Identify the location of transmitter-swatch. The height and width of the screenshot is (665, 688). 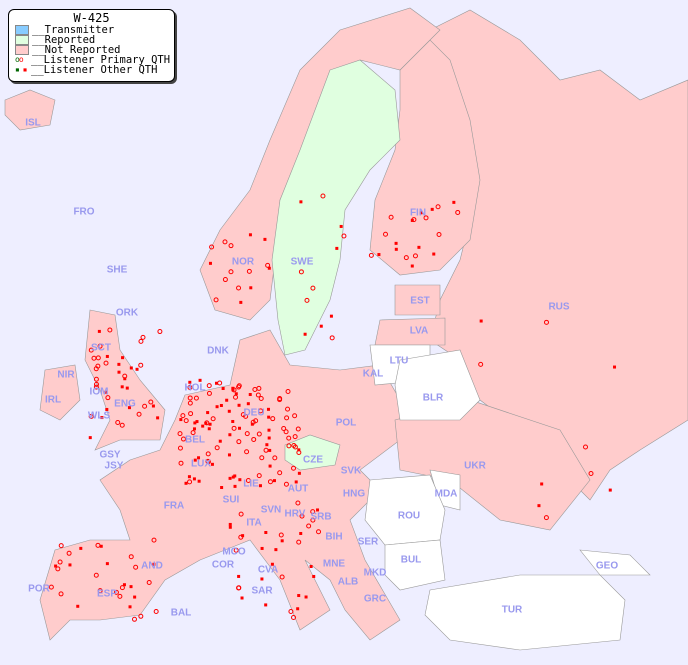
(22, 30).